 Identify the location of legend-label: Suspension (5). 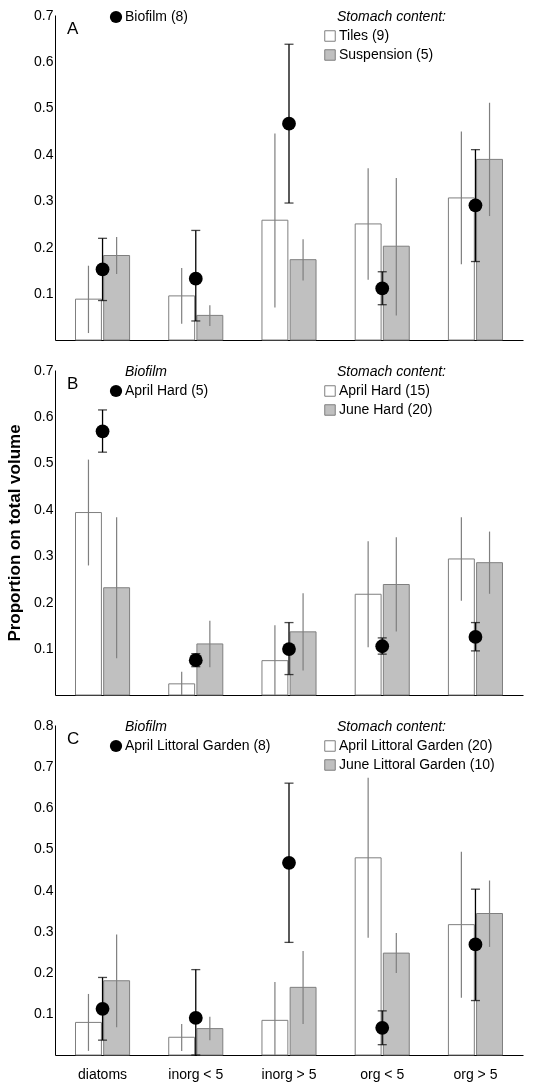
(386, 54).